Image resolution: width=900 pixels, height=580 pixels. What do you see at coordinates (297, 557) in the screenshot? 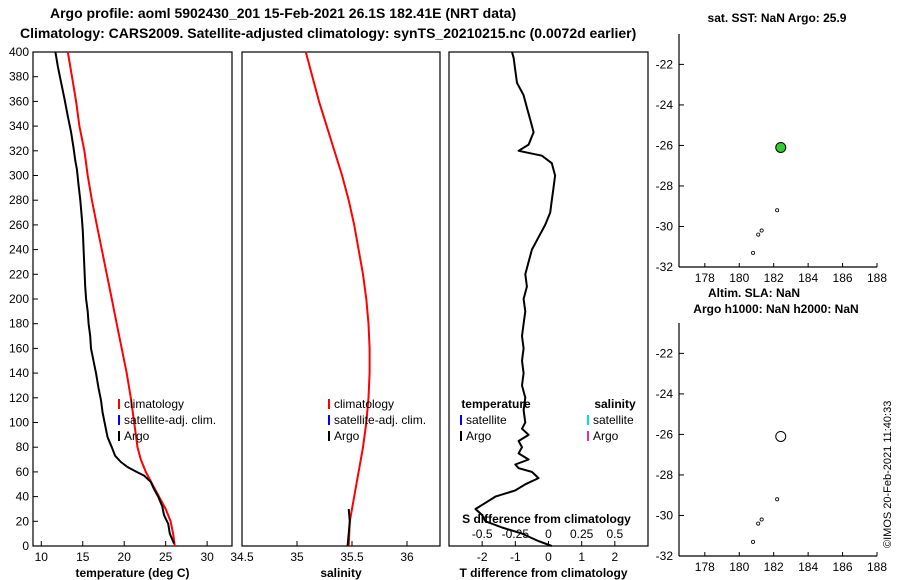
I see `salinity-axis-tick-label: 35` at bounding box center [297, 557].